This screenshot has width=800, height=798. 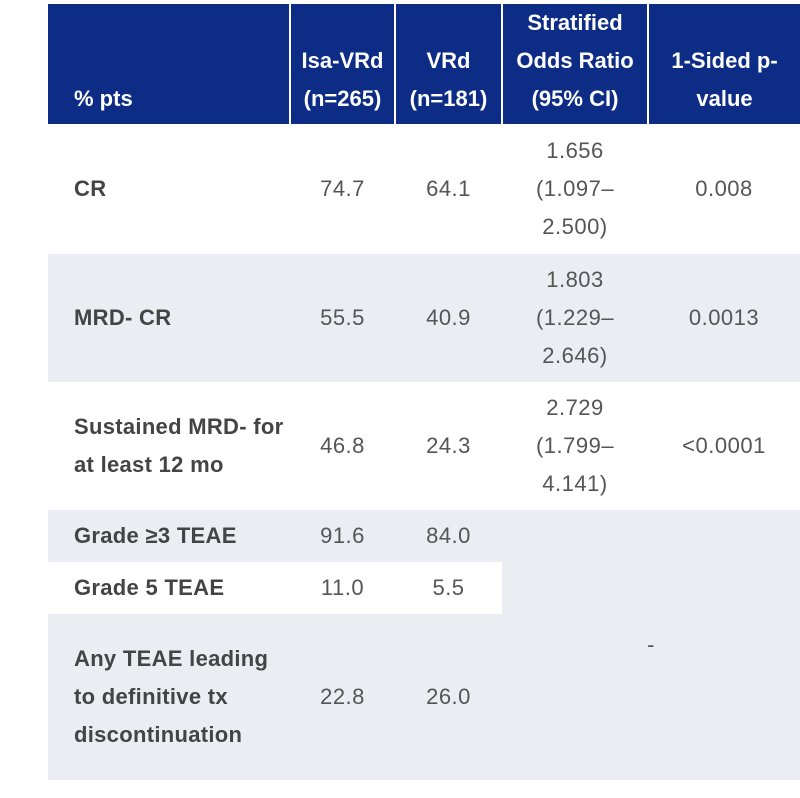 What do you see at coordinates (575, 64) in the screenshot?
I see `header-cell: Stratified Odds Ratio (95% CI)` at bounding box center [575, 64].